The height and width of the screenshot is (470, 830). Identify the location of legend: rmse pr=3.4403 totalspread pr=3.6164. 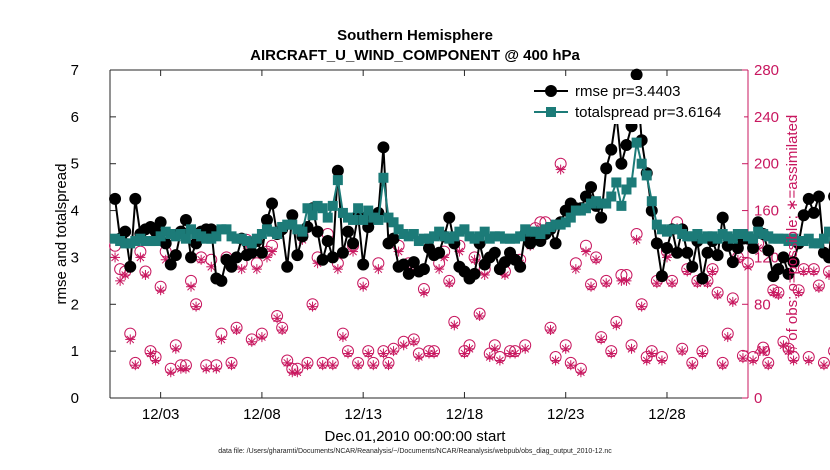
(636, 102).